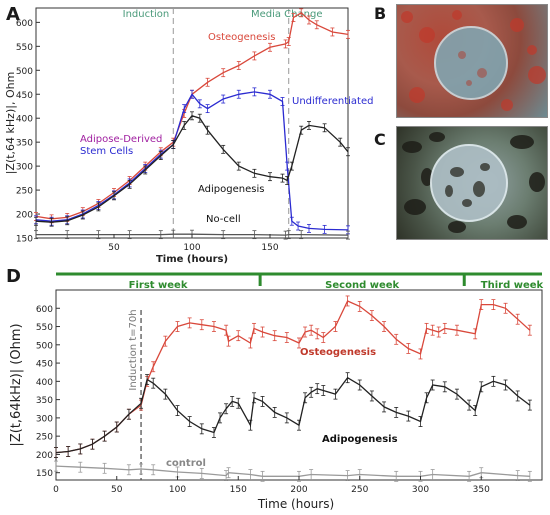  I want to click on panel-a-label-adipose-2: Stem Cells, so click(106, 151).